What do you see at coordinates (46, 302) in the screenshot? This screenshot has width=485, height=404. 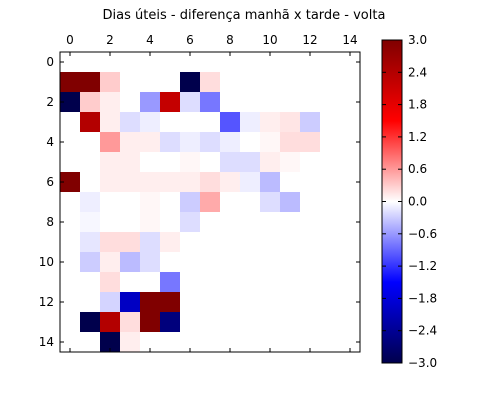 I see `y-tick-label: 12` at bounding box center [46, 302].